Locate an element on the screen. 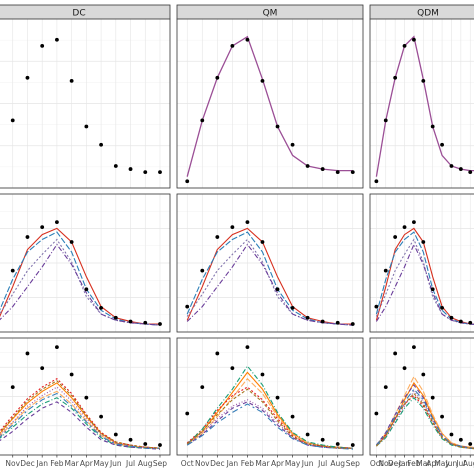 Image resolution: width=474 pixels, height=474 pixels. panel-r1-qm is located at coordinates (270, 103).